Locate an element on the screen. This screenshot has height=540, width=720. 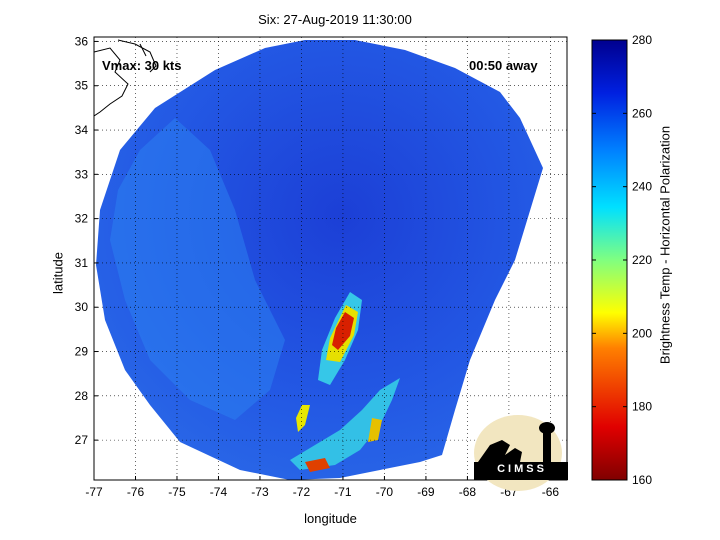
colorbar-ticks: 280 260 240 220 200 180 160 is located at coordinates (622, 260).